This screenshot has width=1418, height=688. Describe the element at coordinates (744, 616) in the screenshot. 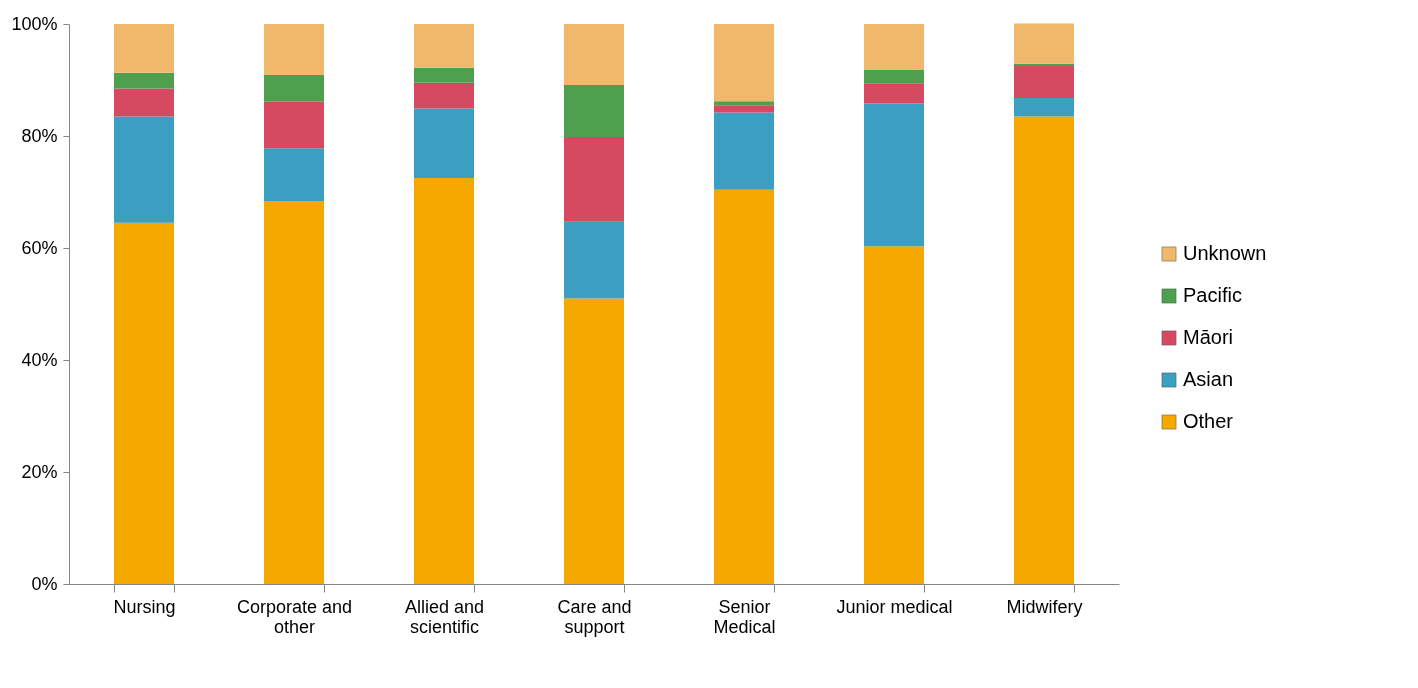

I see `x-tick-label: Senior Medical` at that location.